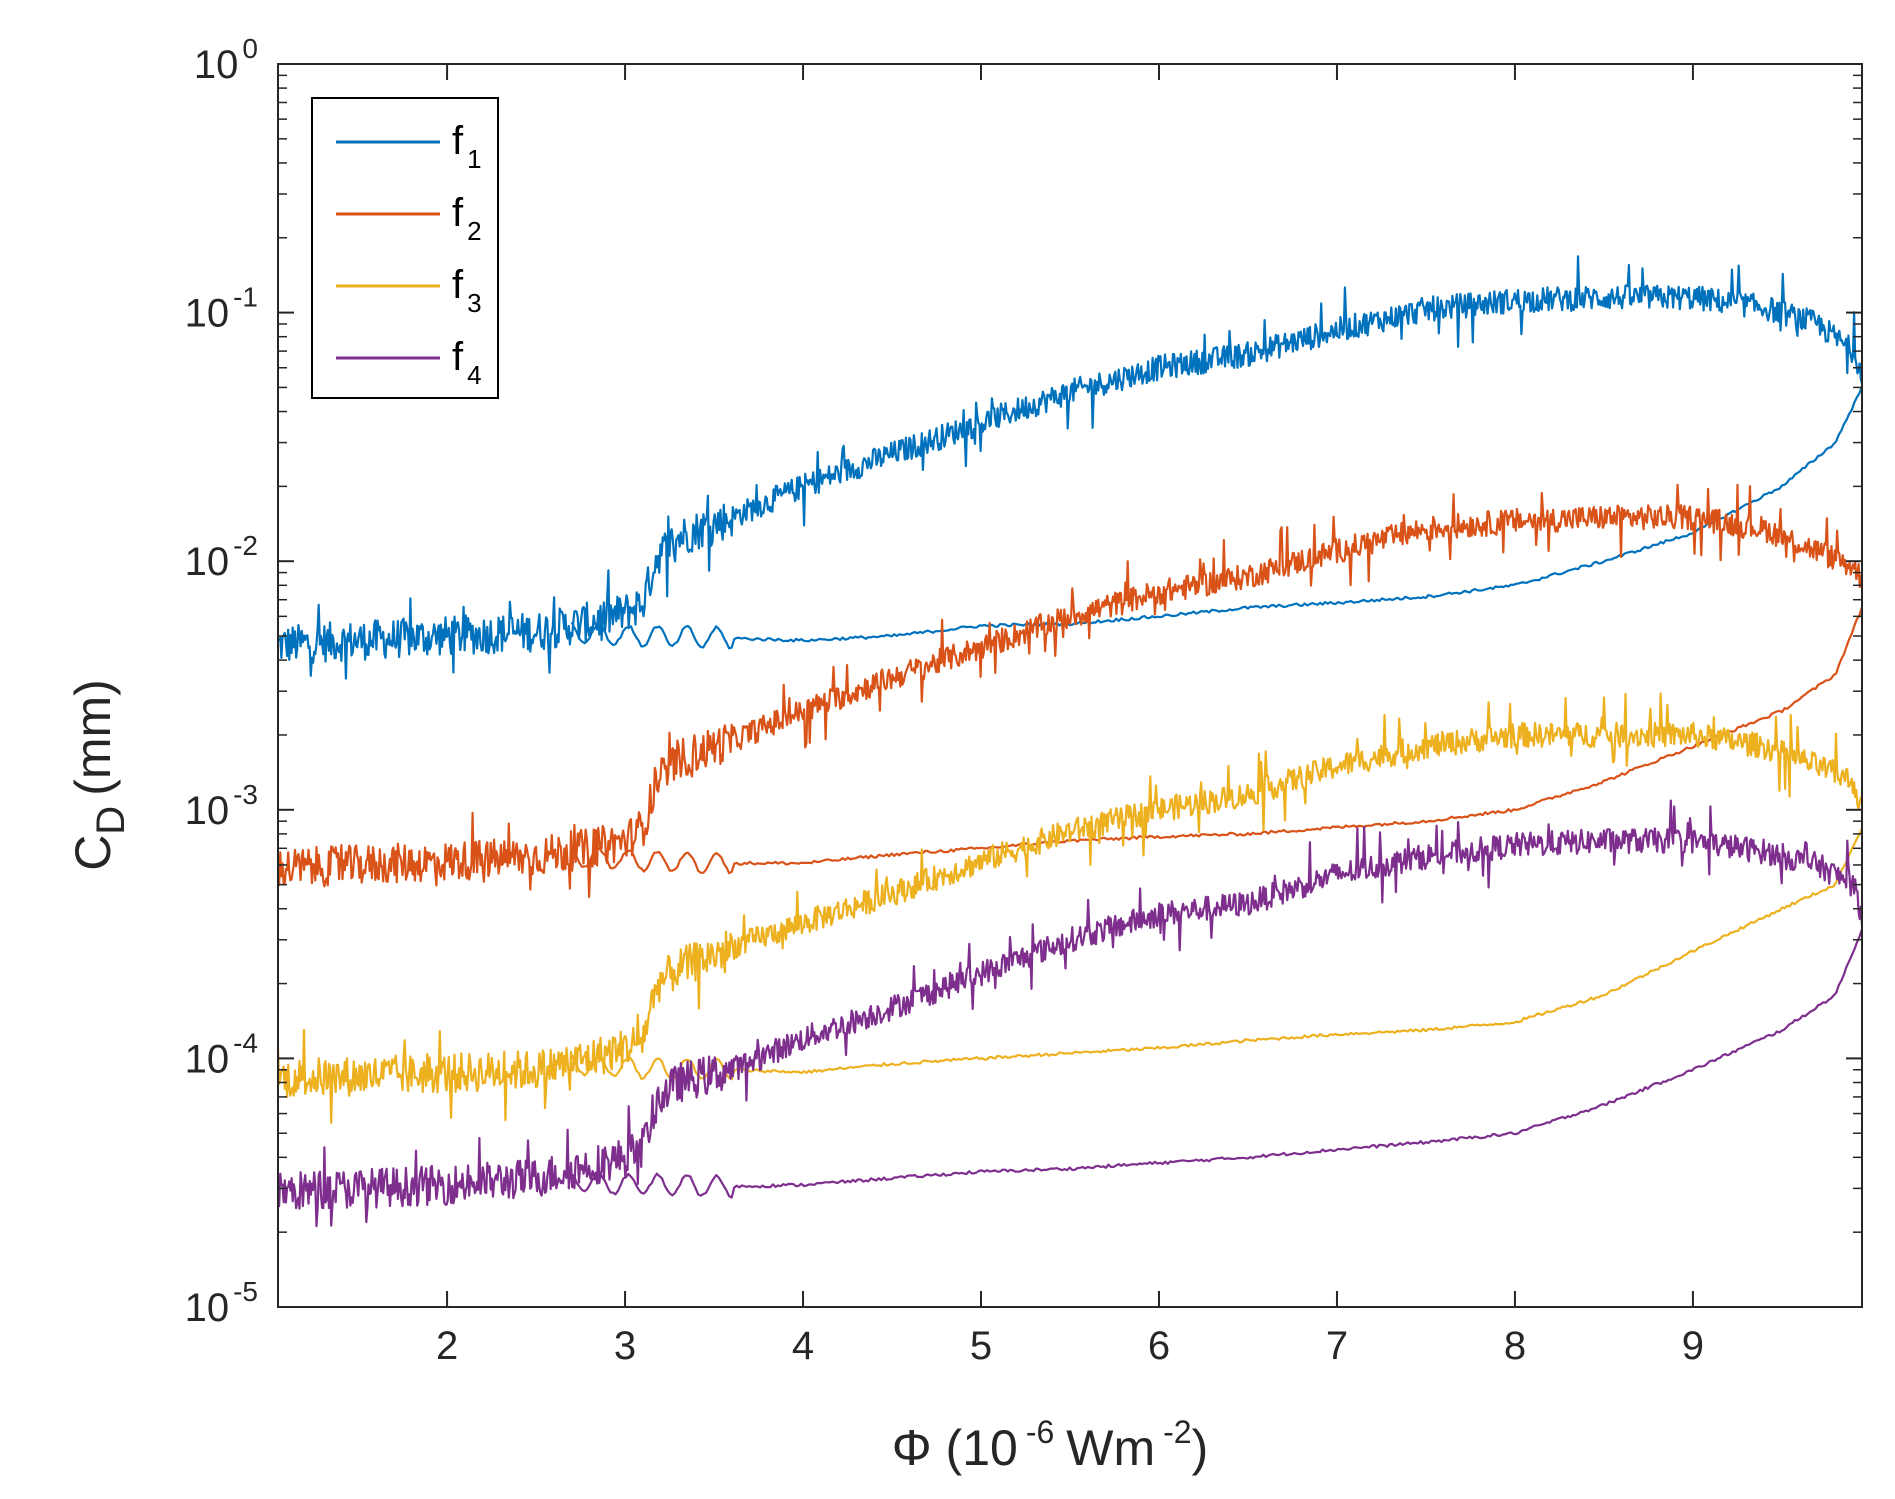 The height and width of the screenshot is (1499, 1895). I want to click on x-axis-label: Φ (10 -6 Wm -2), so click(1050, 1445).